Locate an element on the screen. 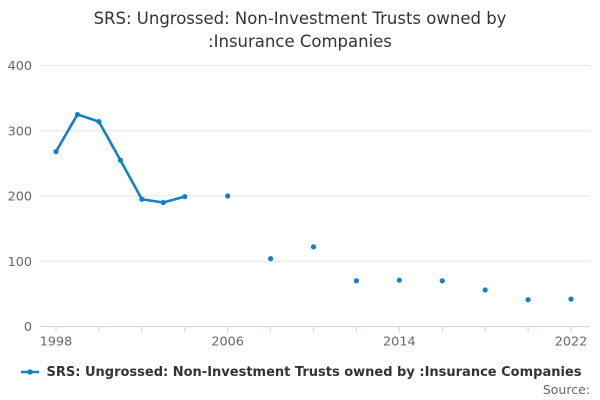 This screenshot has width=600, height=400. x-axis-tick-label: 2014 is located at coordinates (399, 342).